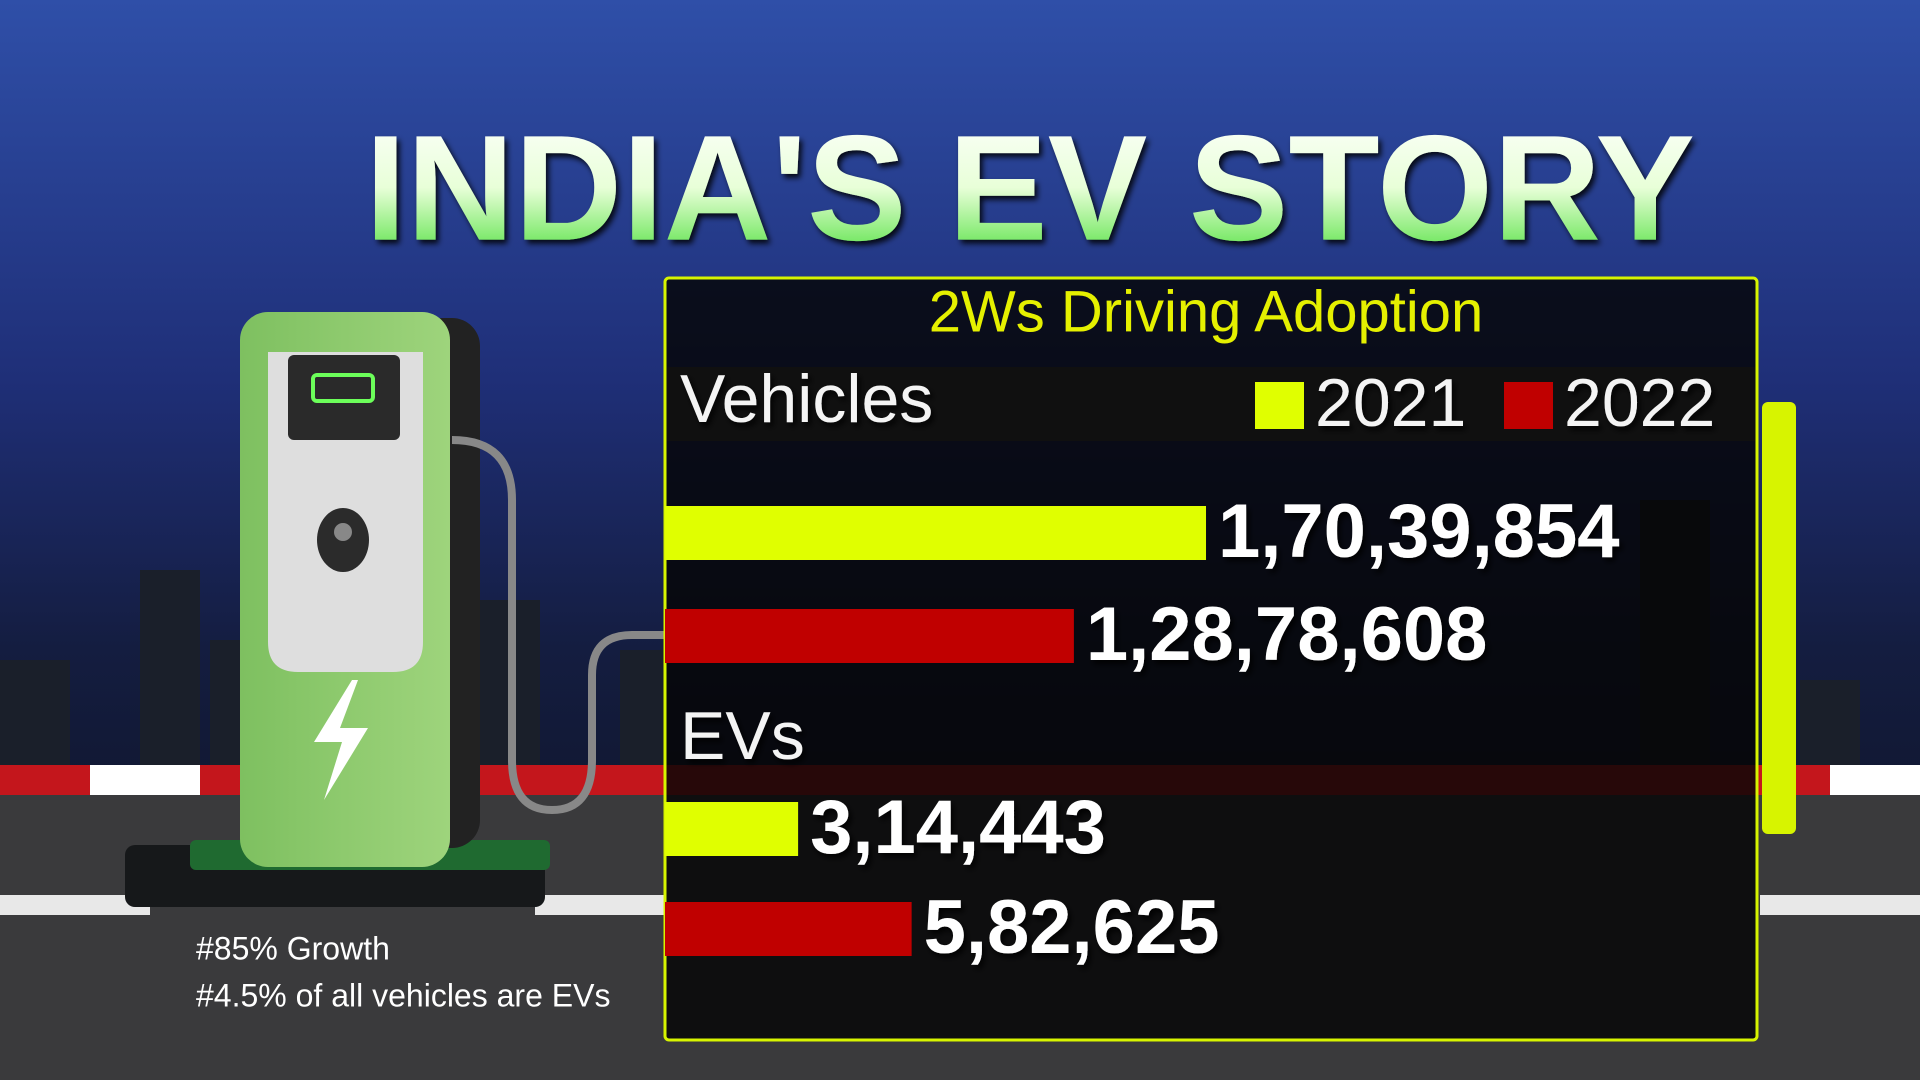 This screenshot has height=1080, width=1920. I want to click on note: #4.5% of all vehicles are EVs, so click(403, 995).